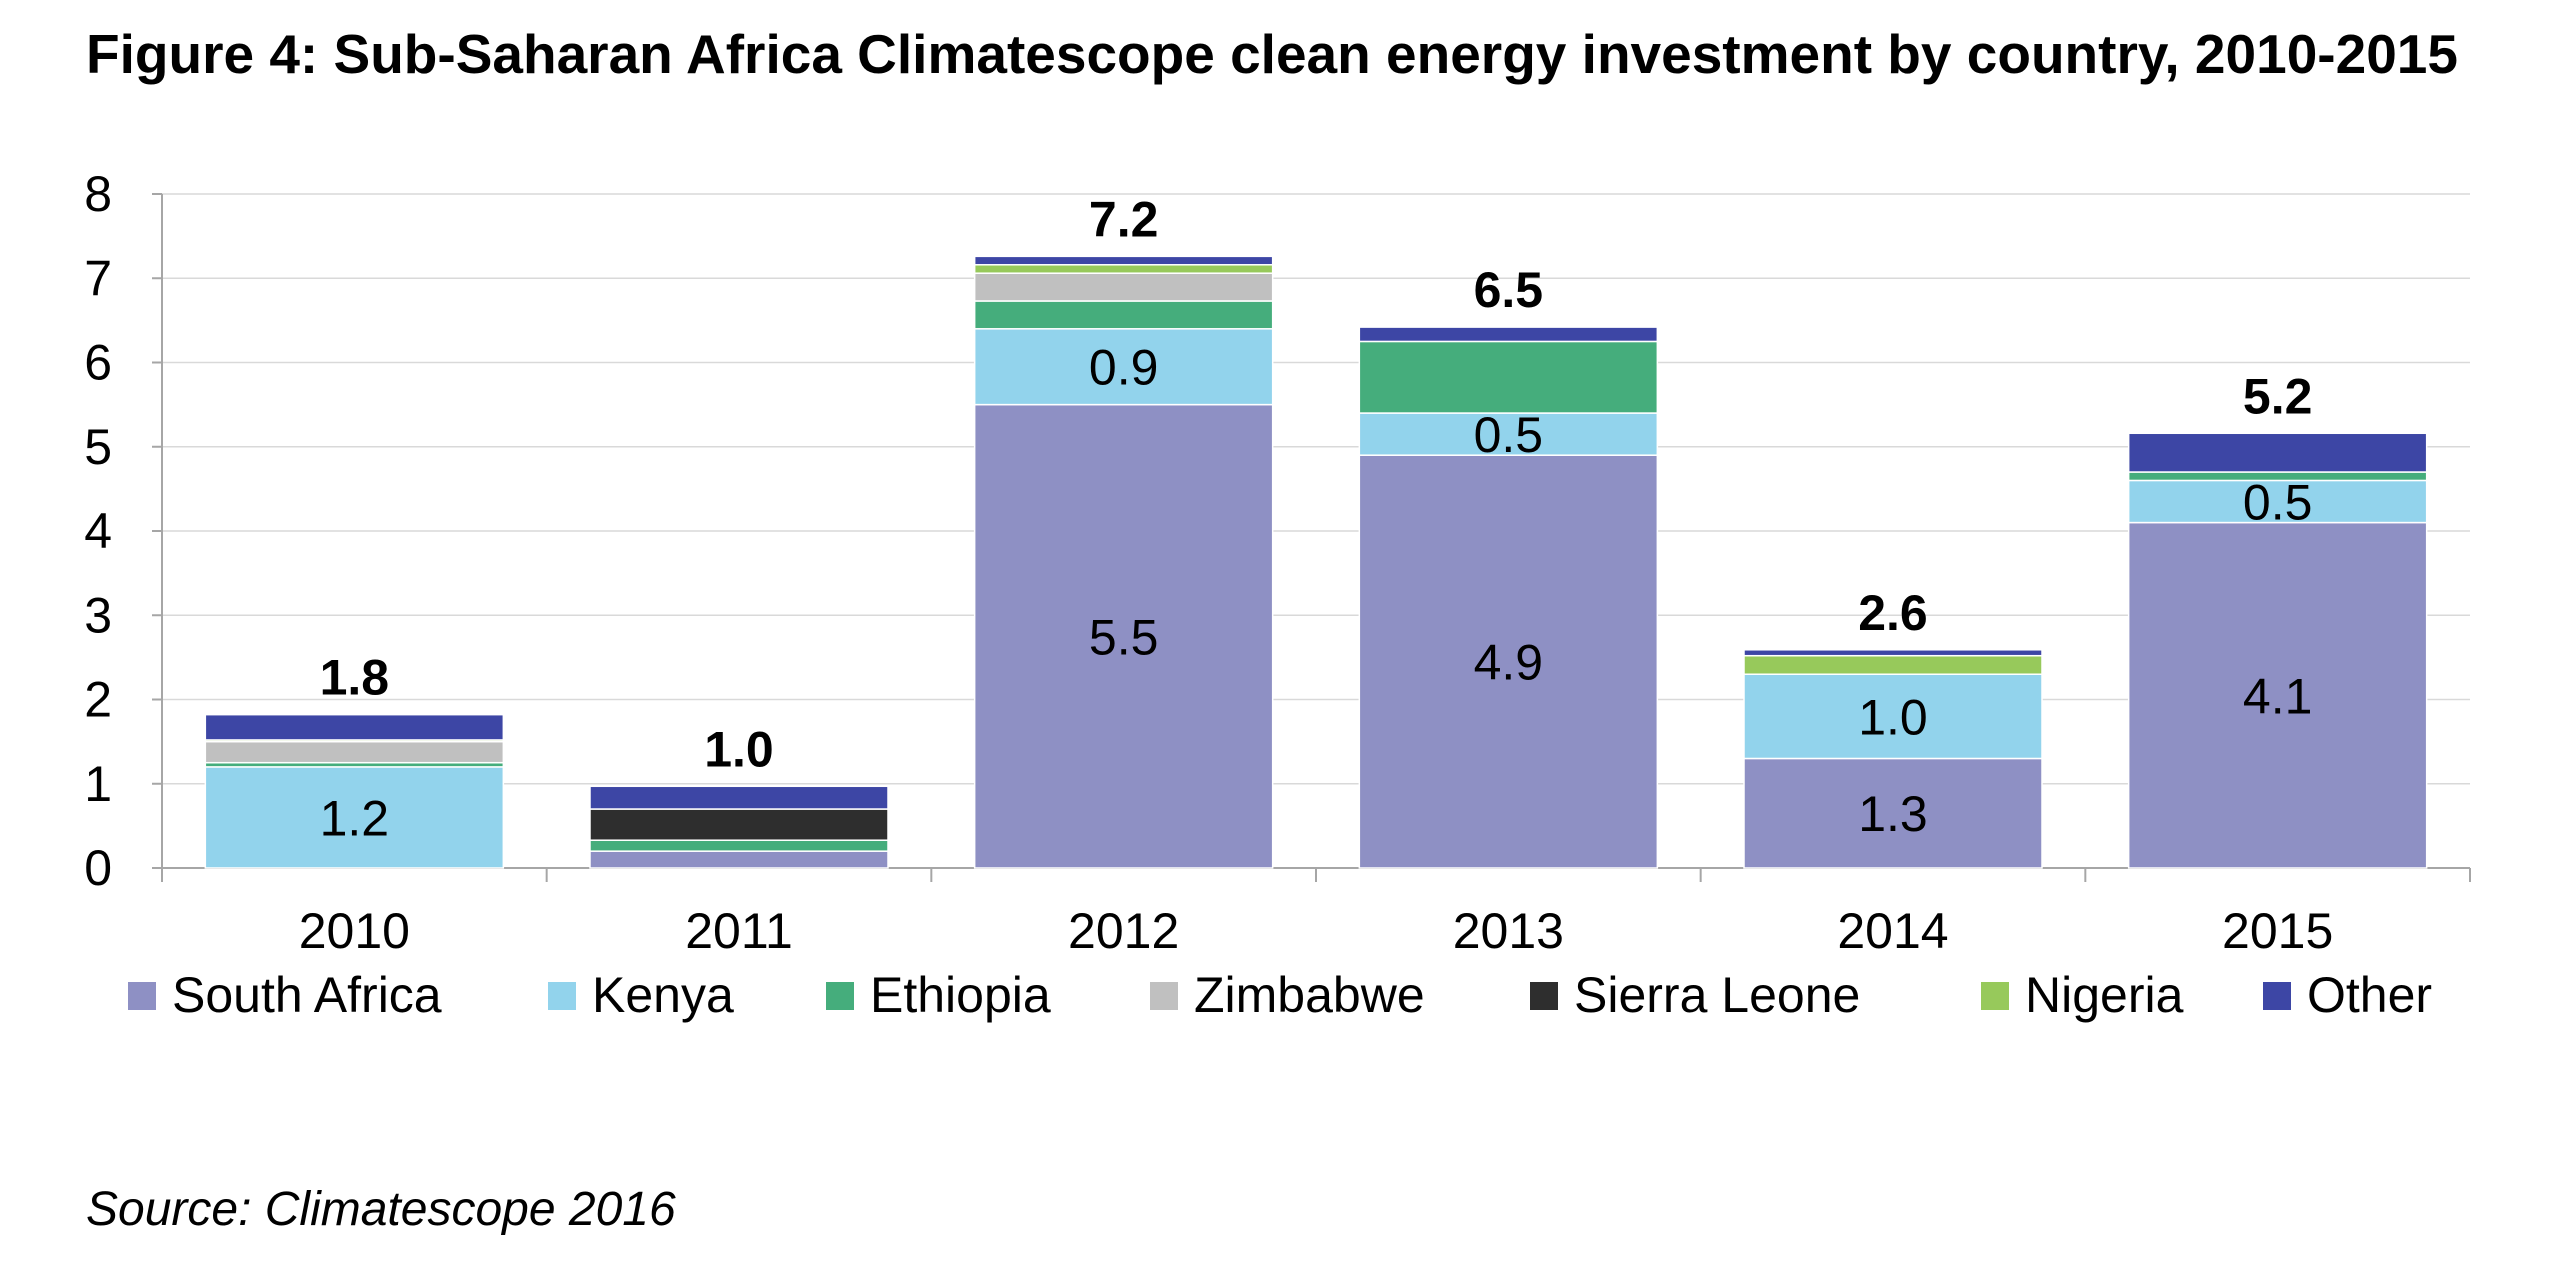 The width and height of the screenshot is (2565, 1262). What do you see at coordinates (98, 615) in the screenshot?
I see `y-tick-label: 3` at bounding box center [98, 615].